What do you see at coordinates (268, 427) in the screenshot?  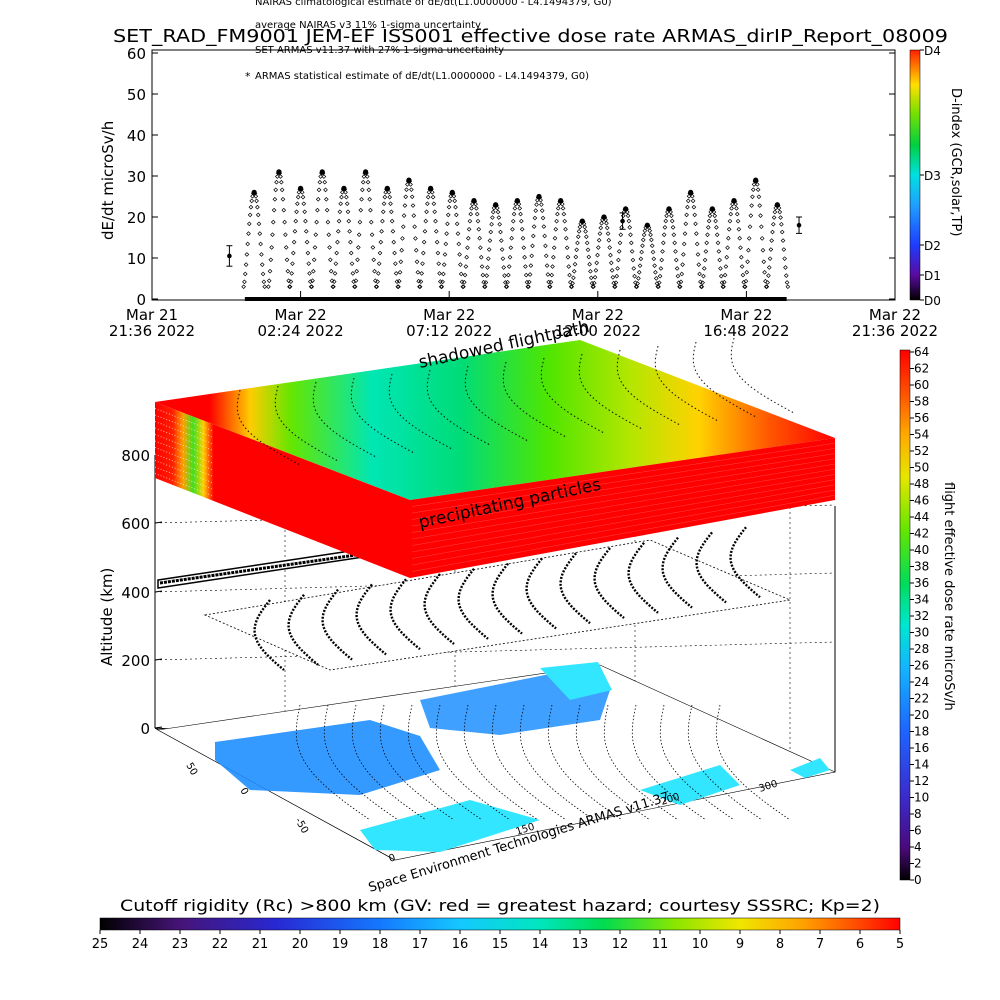 I see `slab-track` at bounding box center [268, 427].